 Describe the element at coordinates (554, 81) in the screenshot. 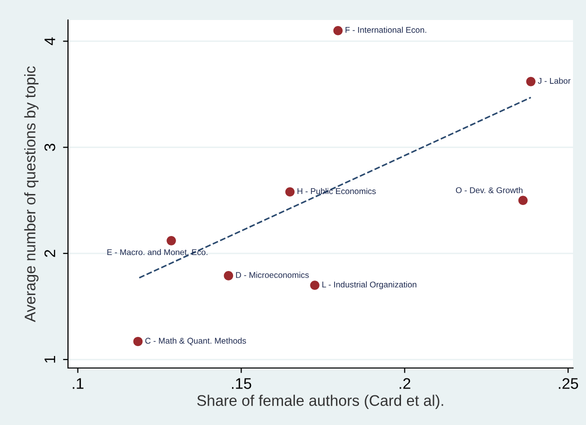

I see `annotation: J - Labor` at that location.